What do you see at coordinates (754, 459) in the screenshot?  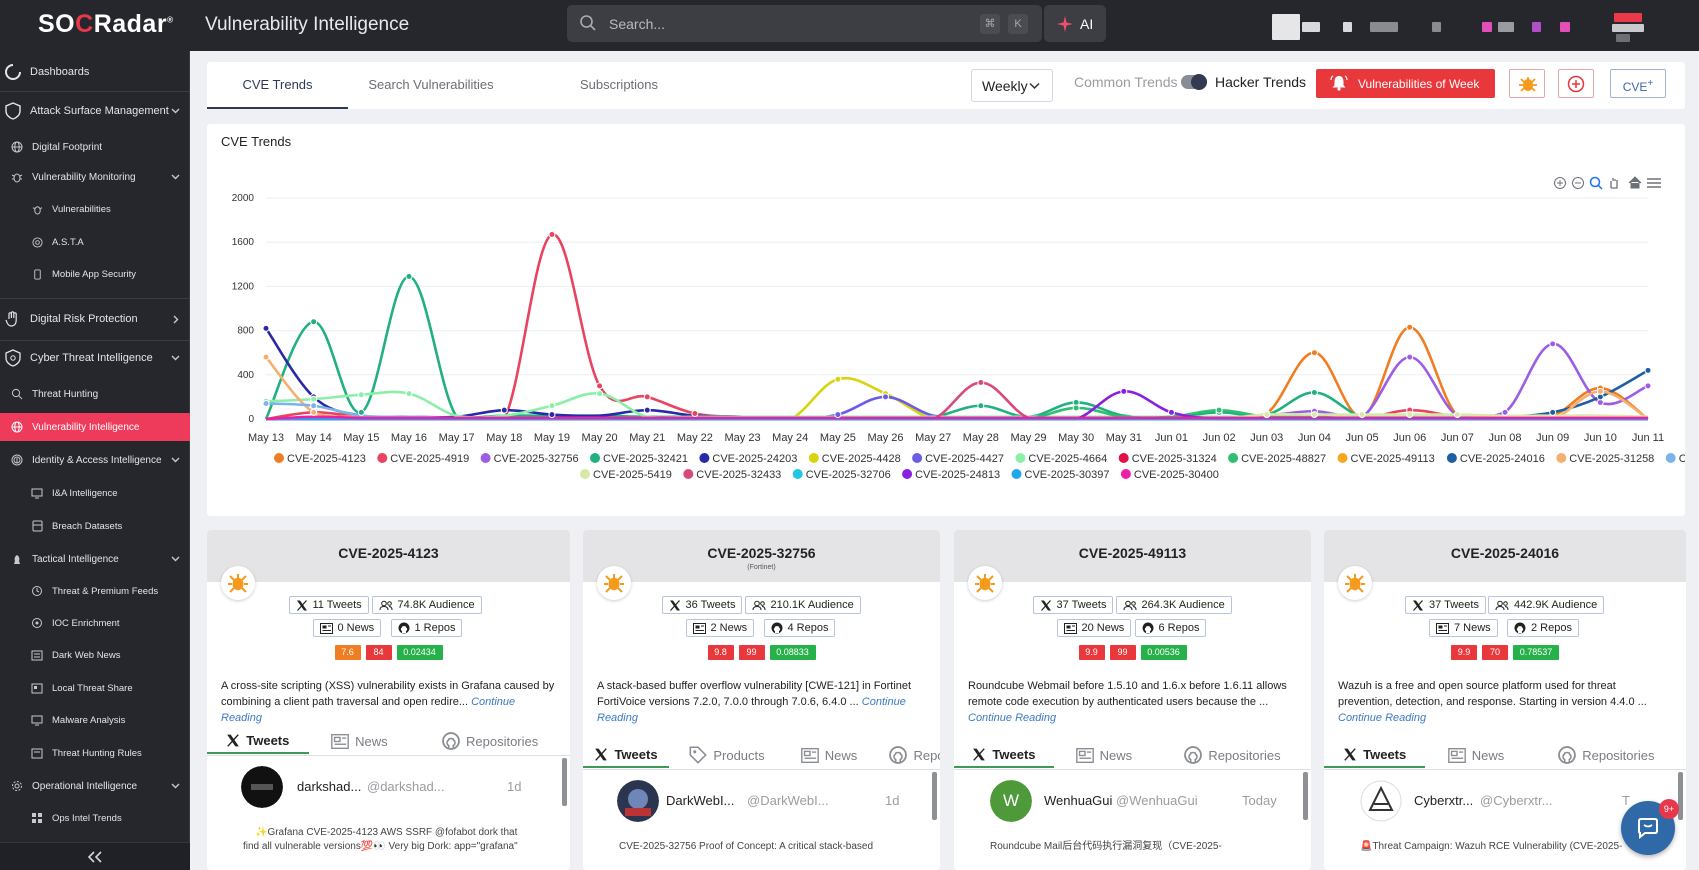 I see `legend-item: CVE-2025-24203` at bounding box center [754, 459].